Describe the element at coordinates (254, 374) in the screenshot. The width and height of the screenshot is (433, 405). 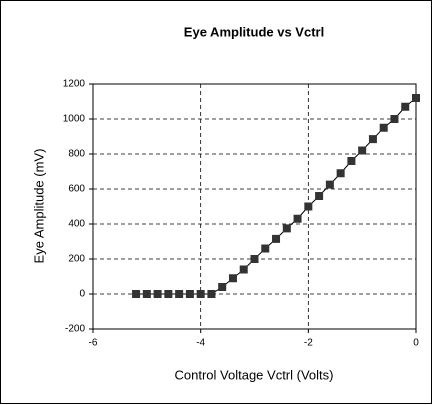
I see `x-axis-label: Control Voltage Vctrl (Volts)` at that location.